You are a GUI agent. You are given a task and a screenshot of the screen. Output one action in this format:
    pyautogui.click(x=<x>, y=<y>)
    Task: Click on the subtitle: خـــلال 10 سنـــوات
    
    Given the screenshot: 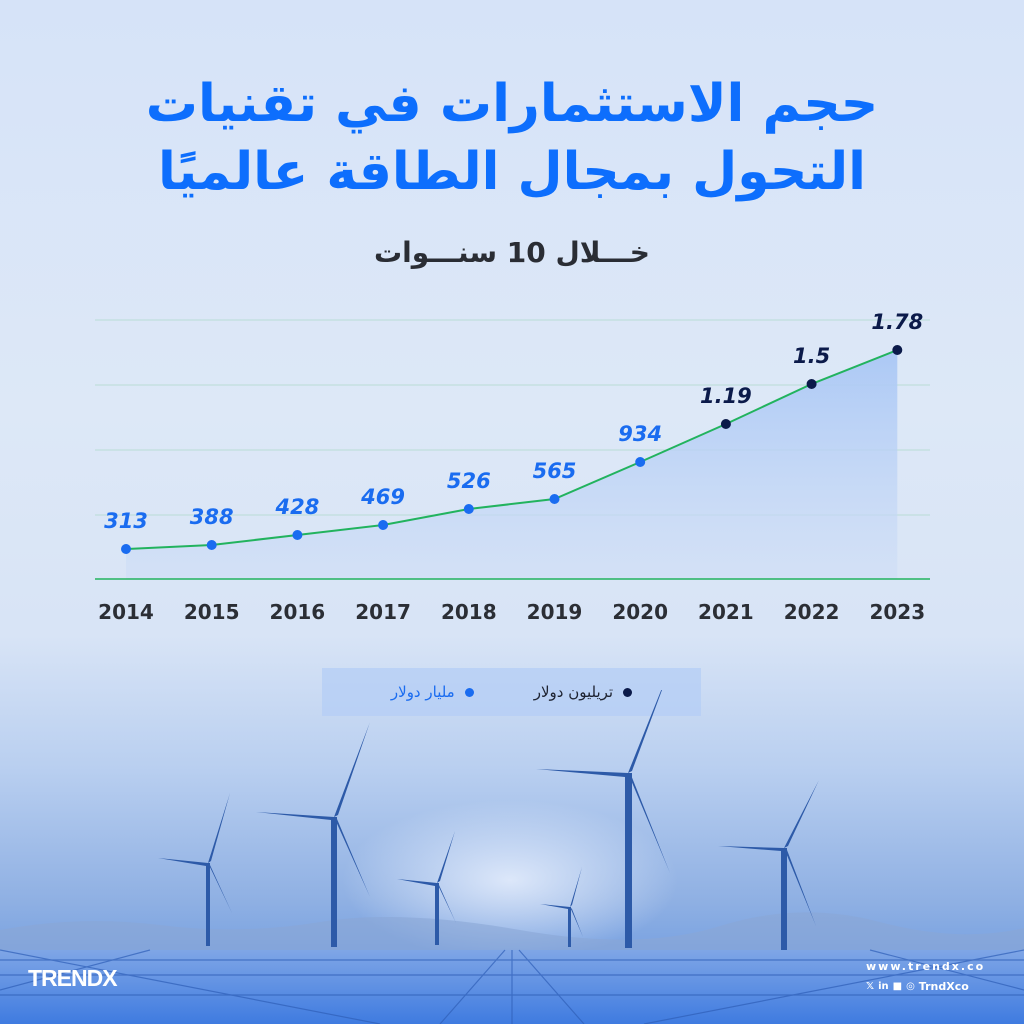 What is the action you would take?
    pyautogui.click(x=512, y=252)
    